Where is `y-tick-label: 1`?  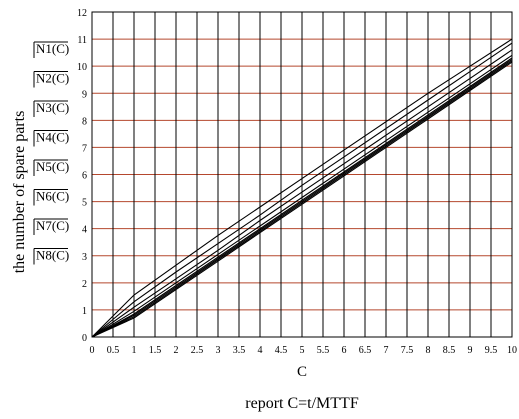 y-tick-label: 1 is located at coordinates (84, 311).